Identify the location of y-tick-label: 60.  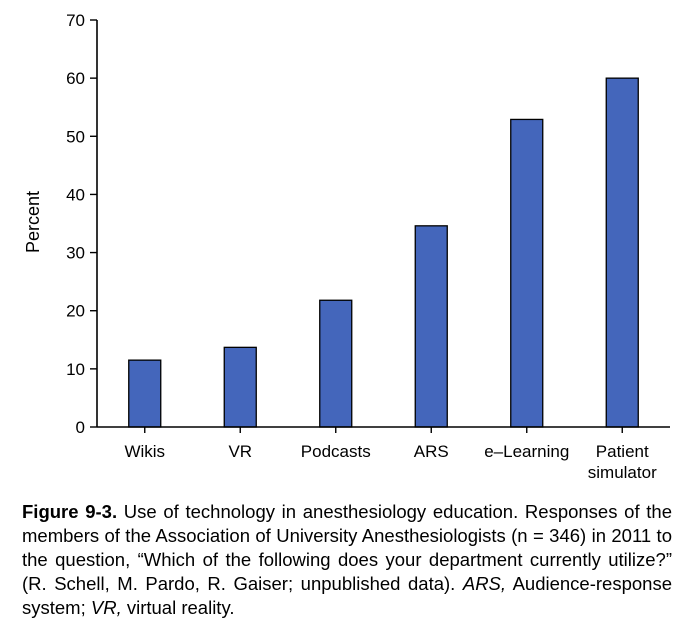
(75, 78).